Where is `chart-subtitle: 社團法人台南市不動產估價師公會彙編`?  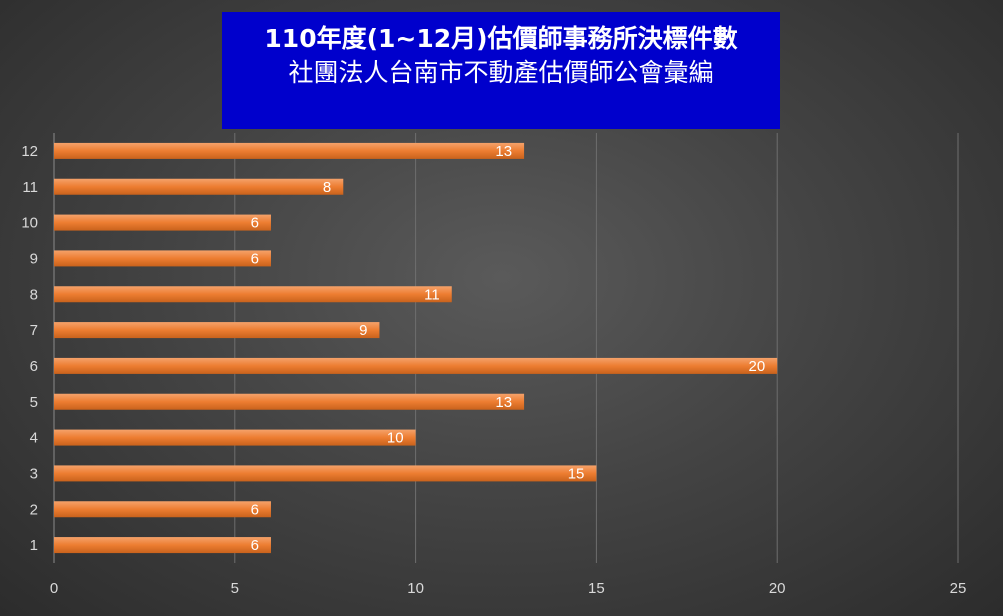
chart-subtitle: 社團法人台南市不動產估價師公會彙編 is located at coordinates (501, 72).